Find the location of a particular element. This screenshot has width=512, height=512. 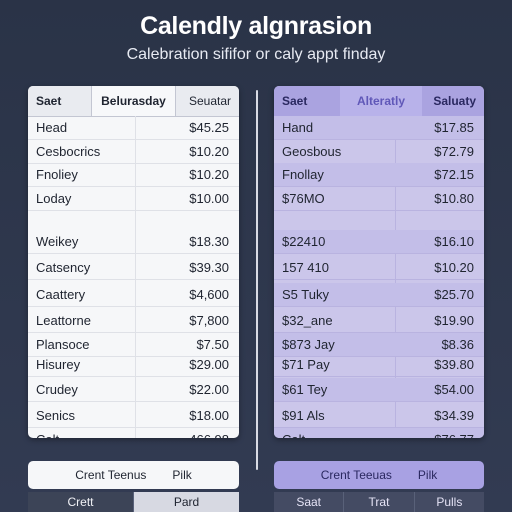

table-row: $22410 $16.10 is located at coordinates (379, 242).